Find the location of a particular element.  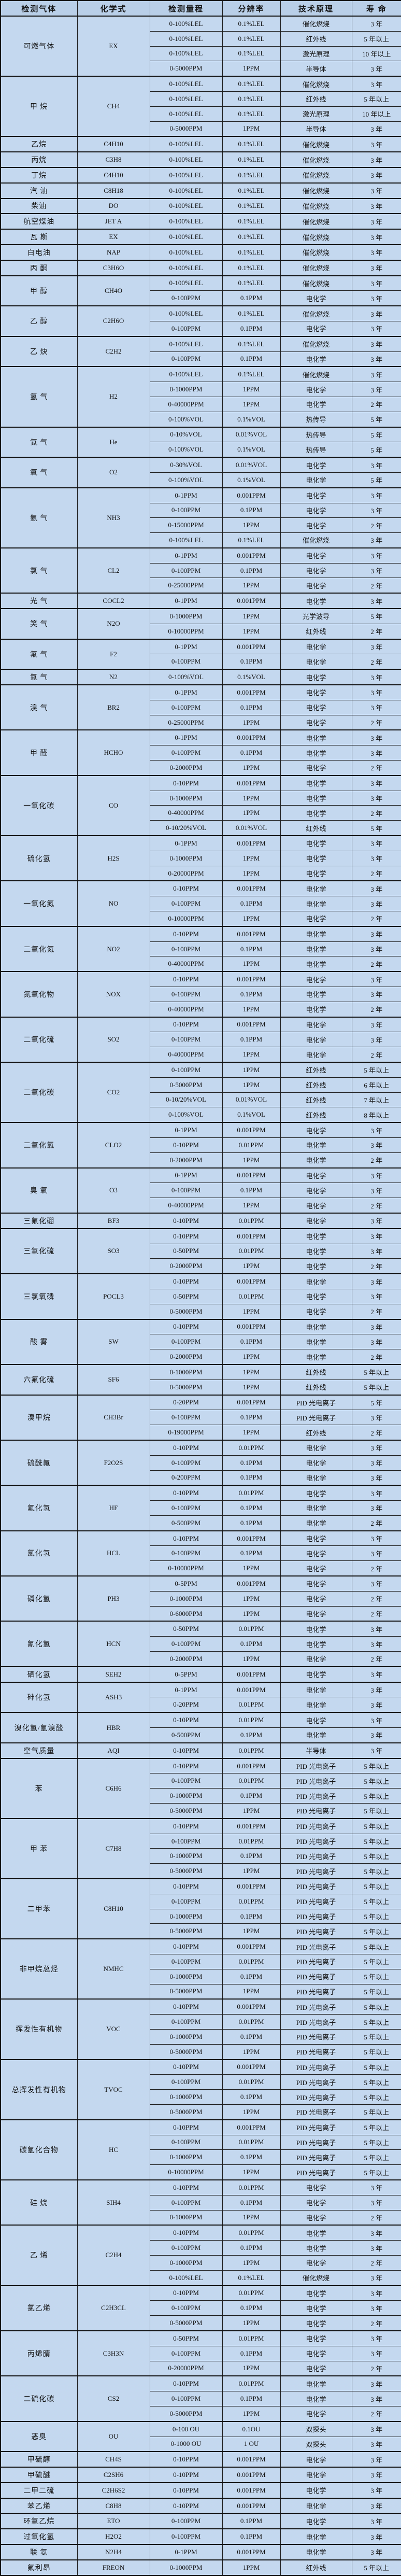

gas-name-cell: 丙 酮 is located at coordinates (39, 267).